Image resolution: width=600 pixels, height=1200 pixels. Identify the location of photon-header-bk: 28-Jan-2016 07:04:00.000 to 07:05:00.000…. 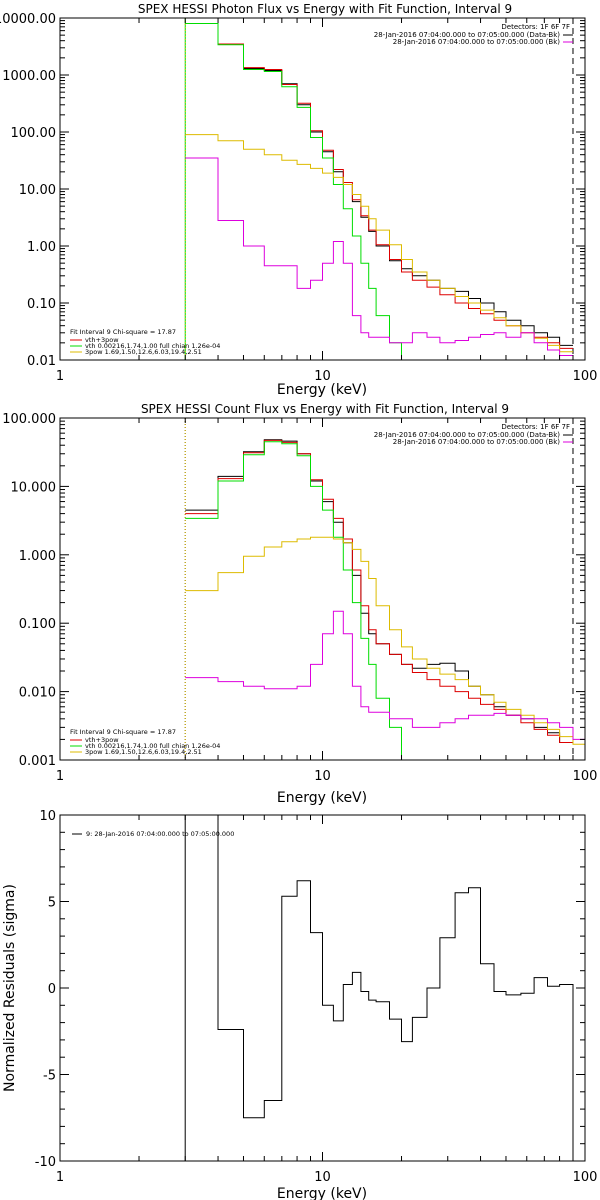
(477, 42).